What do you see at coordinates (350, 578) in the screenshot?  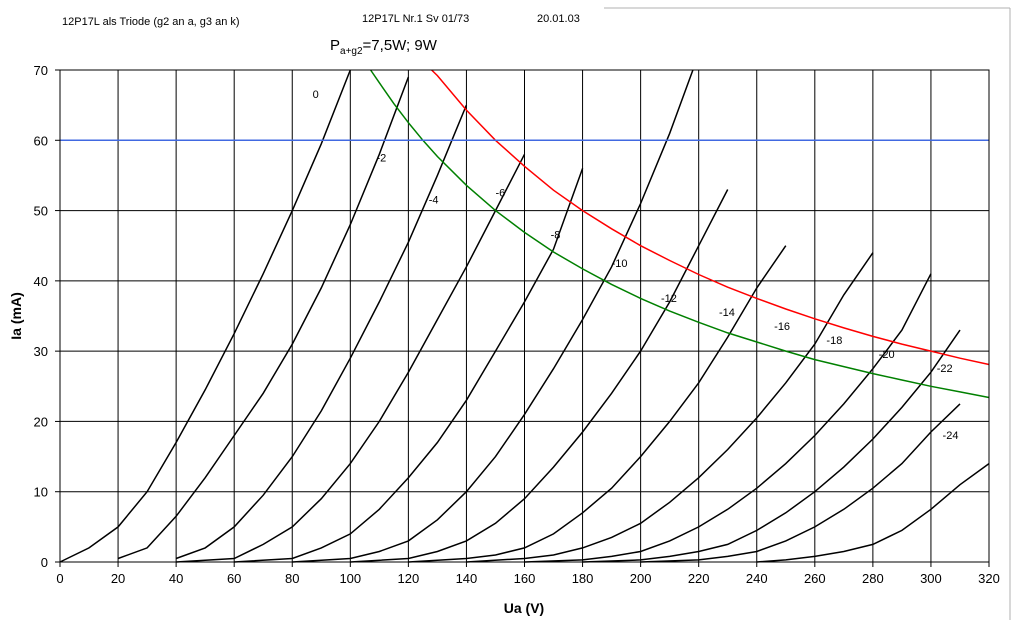 I see `x-tick-label: 100` at bounding box center [350, 578].